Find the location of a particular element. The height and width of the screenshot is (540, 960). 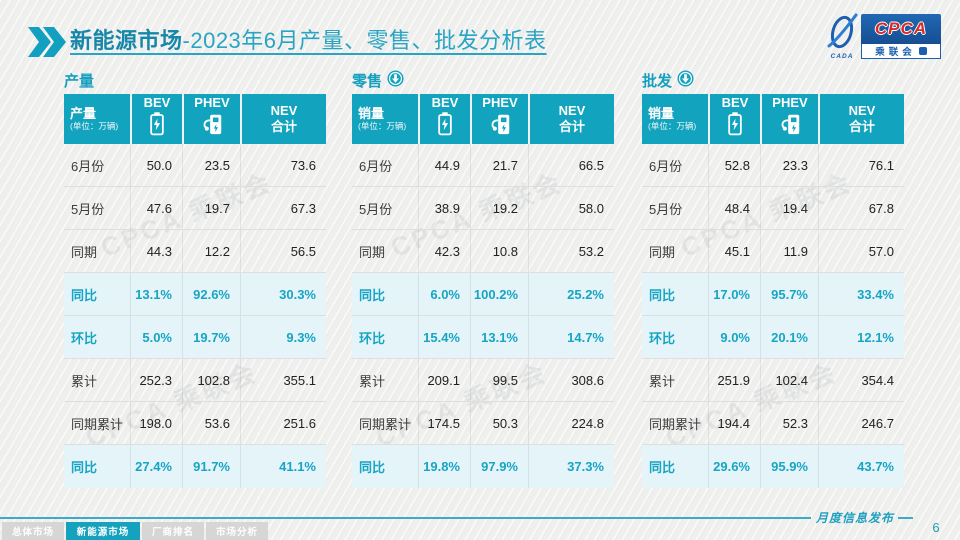

publication-label: 月度信息发布 is located at coordinates (854, 518).